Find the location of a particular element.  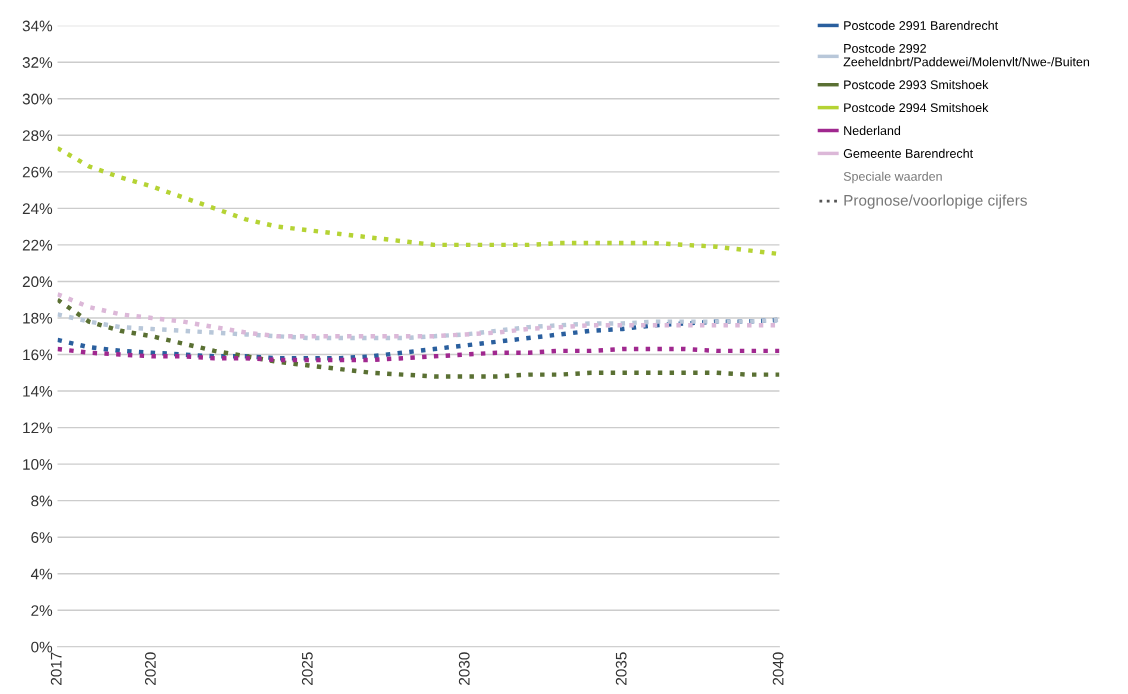

y-tick-label: 32% is located at coordinates (37, 62).